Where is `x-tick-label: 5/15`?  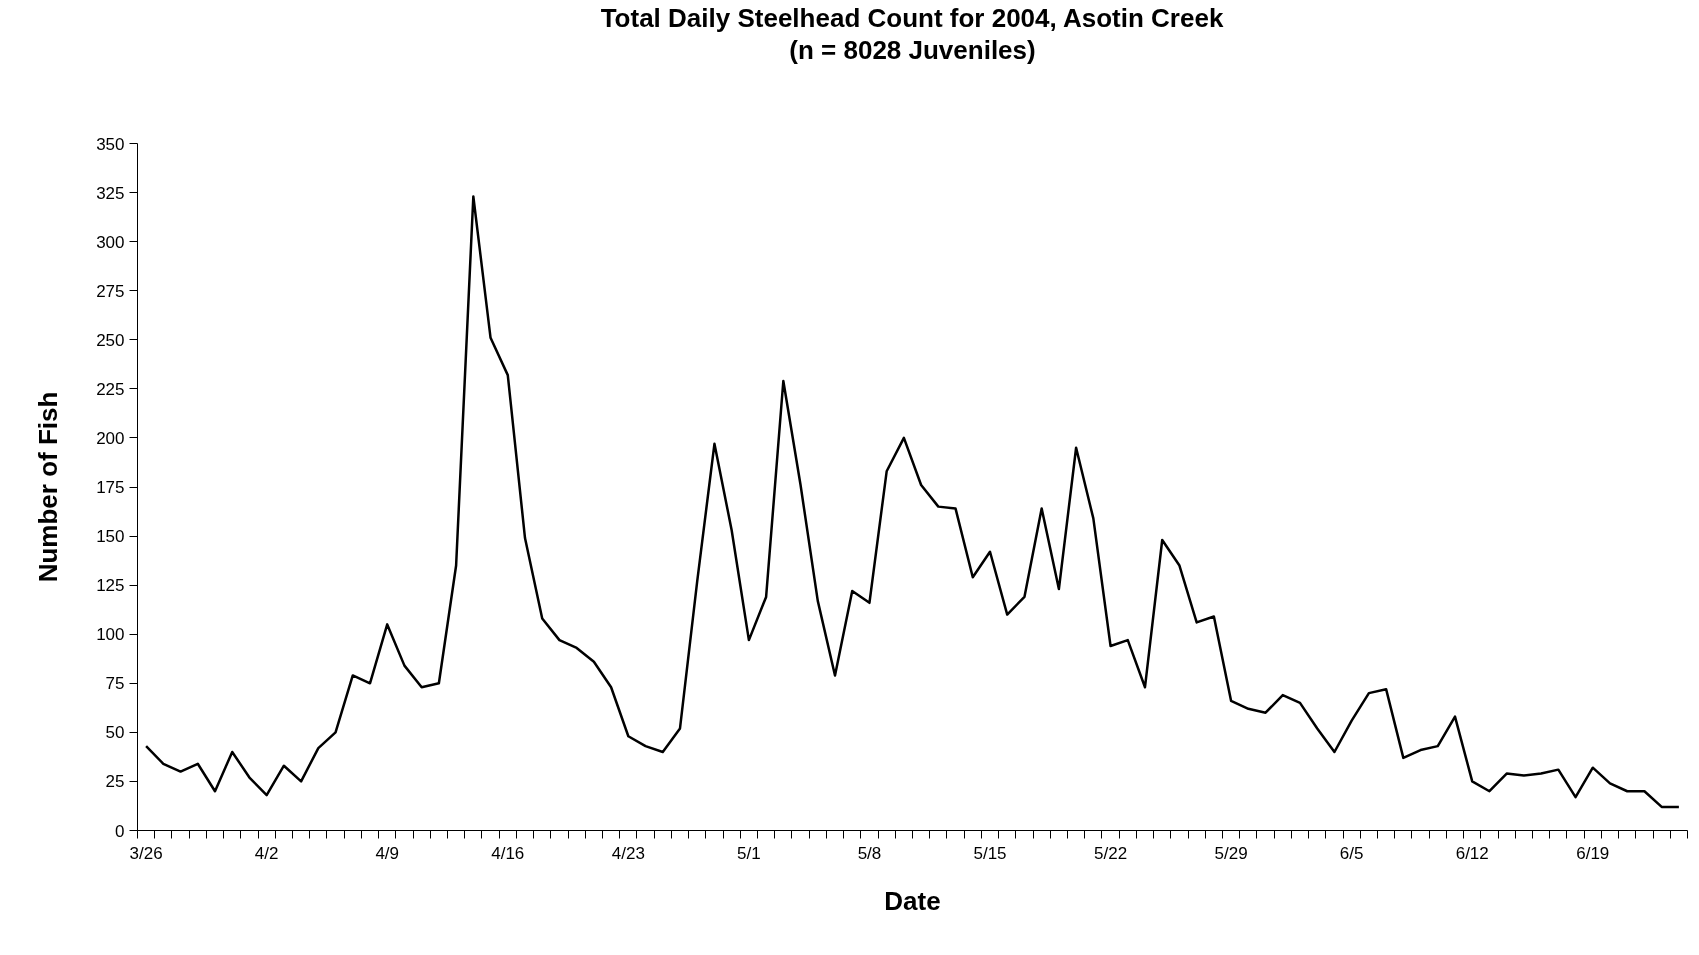
x-tick-label: 5/15 is located at coordinates (990, 853).